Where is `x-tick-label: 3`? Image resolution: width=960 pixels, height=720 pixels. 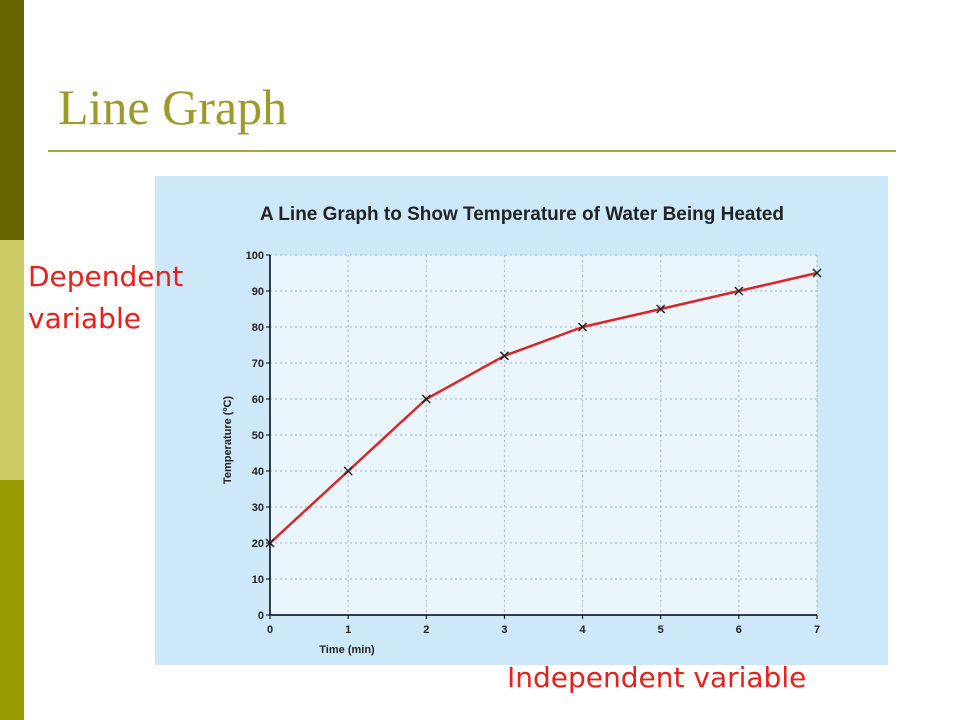 x-tick-label: 3 is located at coordinates (504, 630).